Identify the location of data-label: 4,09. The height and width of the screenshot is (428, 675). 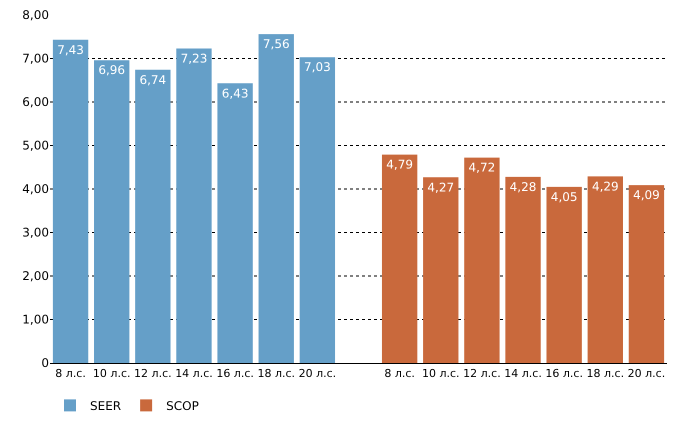
(646, 195).